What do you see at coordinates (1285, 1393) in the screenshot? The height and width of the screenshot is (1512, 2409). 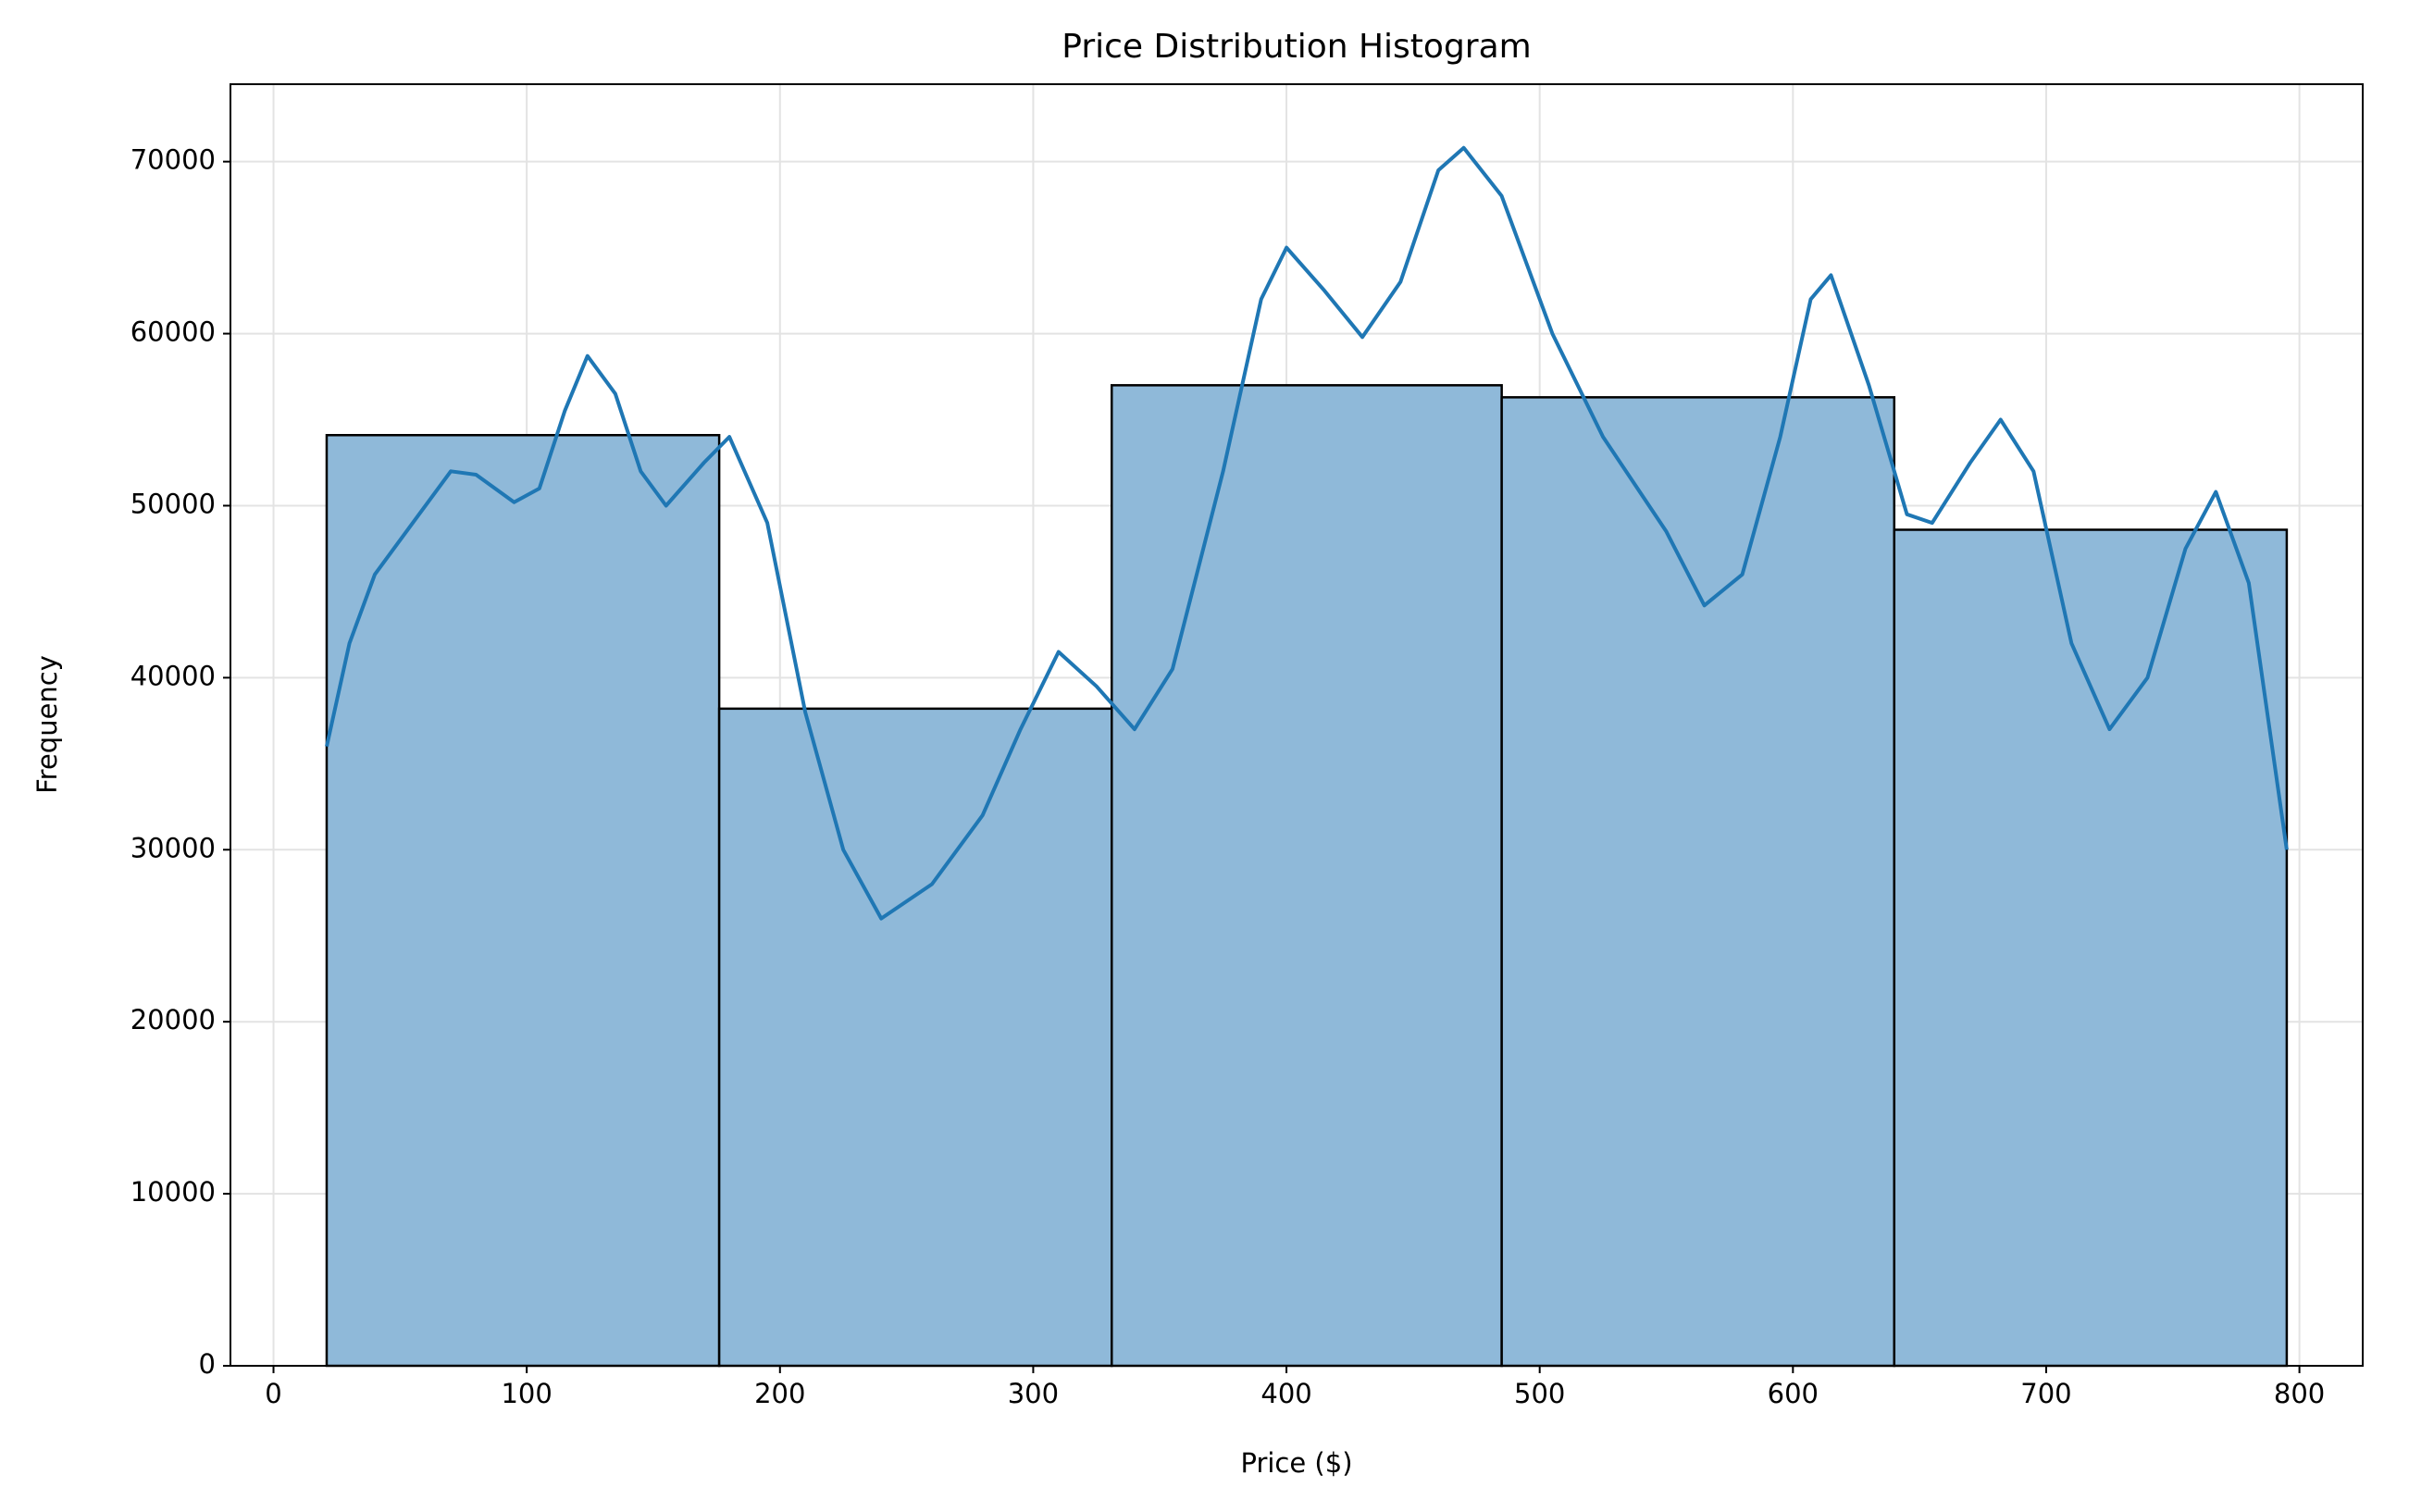 I see `x-tick-label: 400` at bounding box center [1285, 1393].